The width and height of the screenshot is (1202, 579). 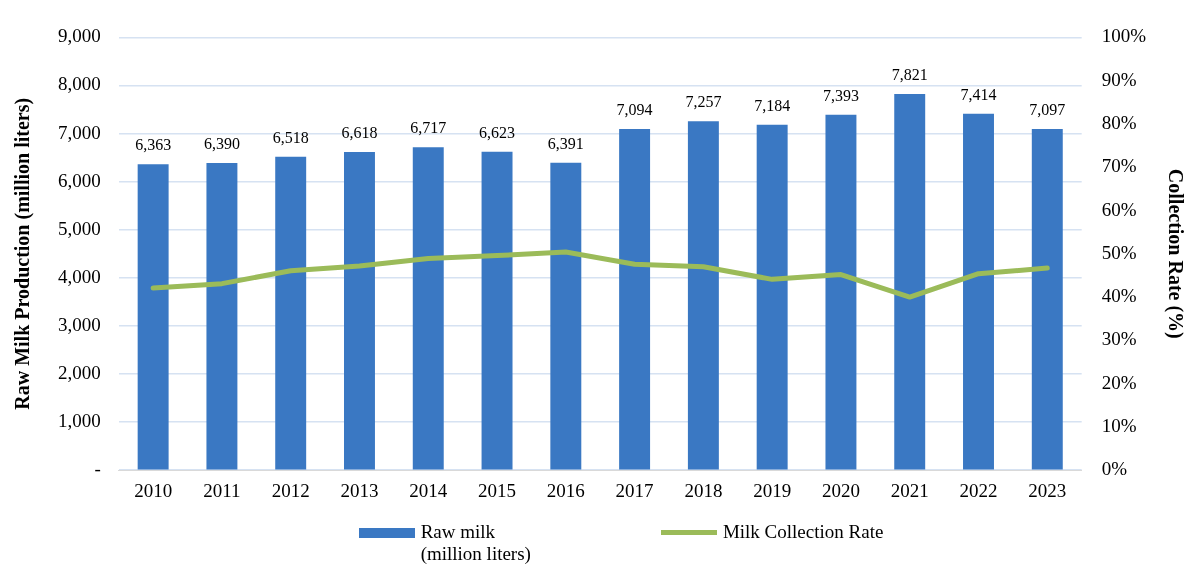 What do you see at coordinates (634, 490) in the screenshot?
I see `x-tick-label: 2017` at bounding box center [634, 490].